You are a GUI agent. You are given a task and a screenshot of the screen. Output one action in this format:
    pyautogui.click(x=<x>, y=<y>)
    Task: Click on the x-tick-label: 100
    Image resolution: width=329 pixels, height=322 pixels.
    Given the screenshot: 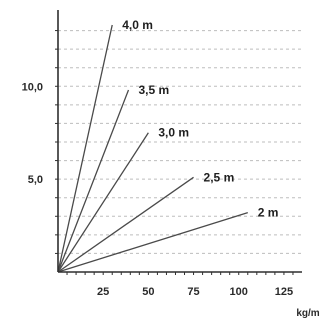 What is the action you would take?
    pyautogui.click(x=239, y=292)
    